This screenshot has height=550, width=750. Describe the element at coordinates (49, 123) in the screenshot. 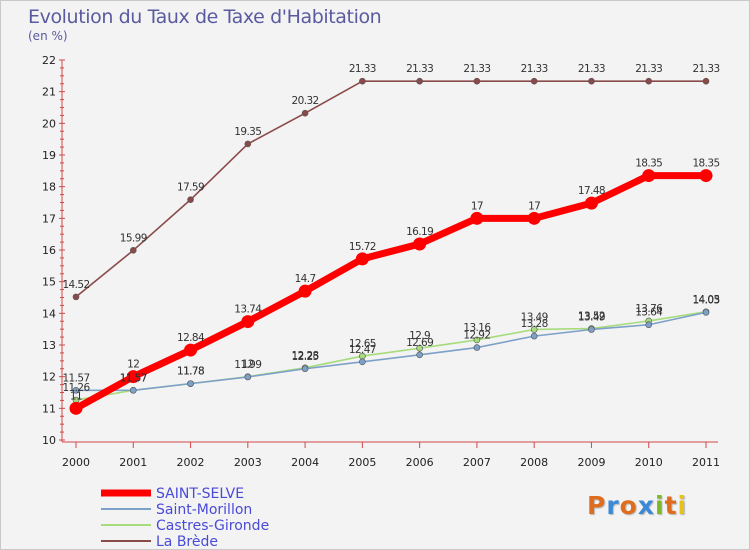

I see `y-tick-label: 20` at that location.